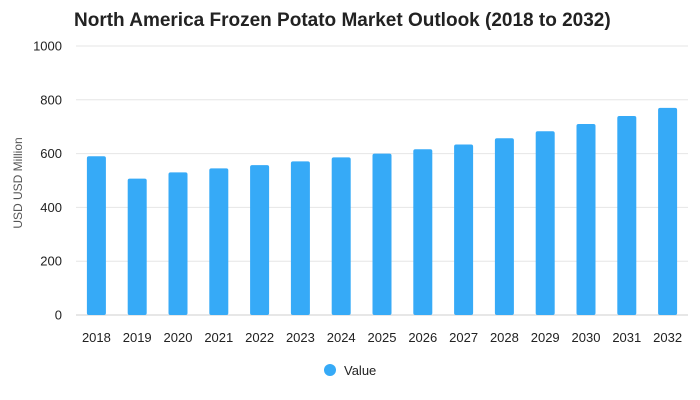 This screenshot has width=700, height=400. I want to click on x-tick-label: 2021, so click(218, 337).